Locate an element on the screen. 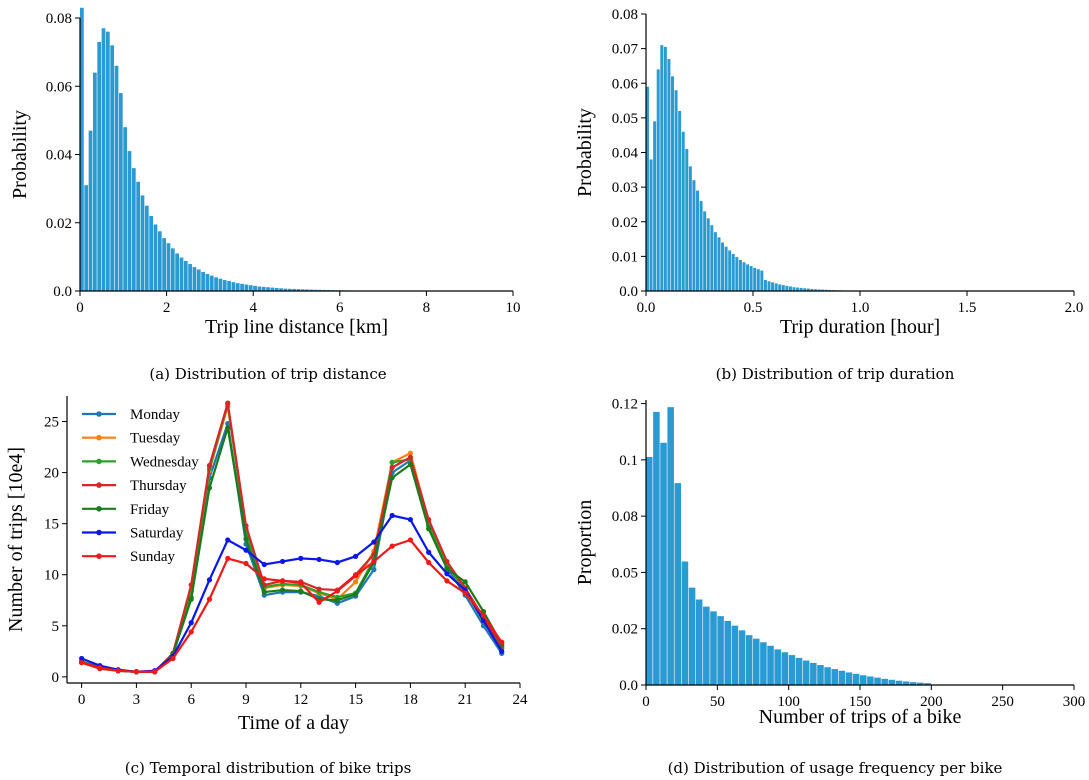  x-axis-label: Time of a day is located at coordinates (293, 723).